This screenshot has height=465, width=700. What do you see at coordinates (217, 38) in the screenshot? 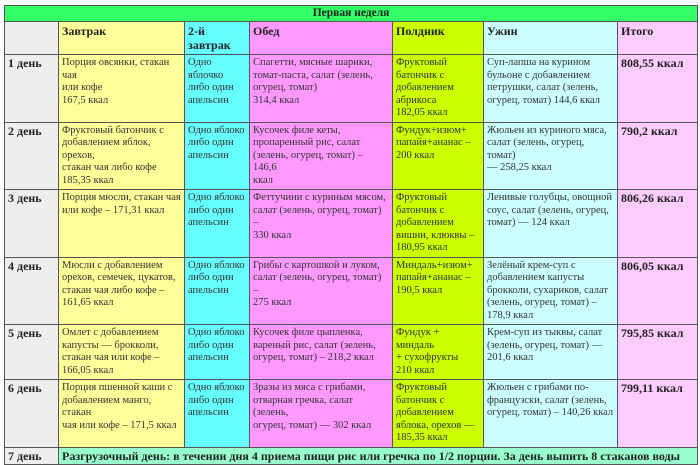
I see `header-second-breakfast: 2-й завтрак` at bounding box center [217, 38].